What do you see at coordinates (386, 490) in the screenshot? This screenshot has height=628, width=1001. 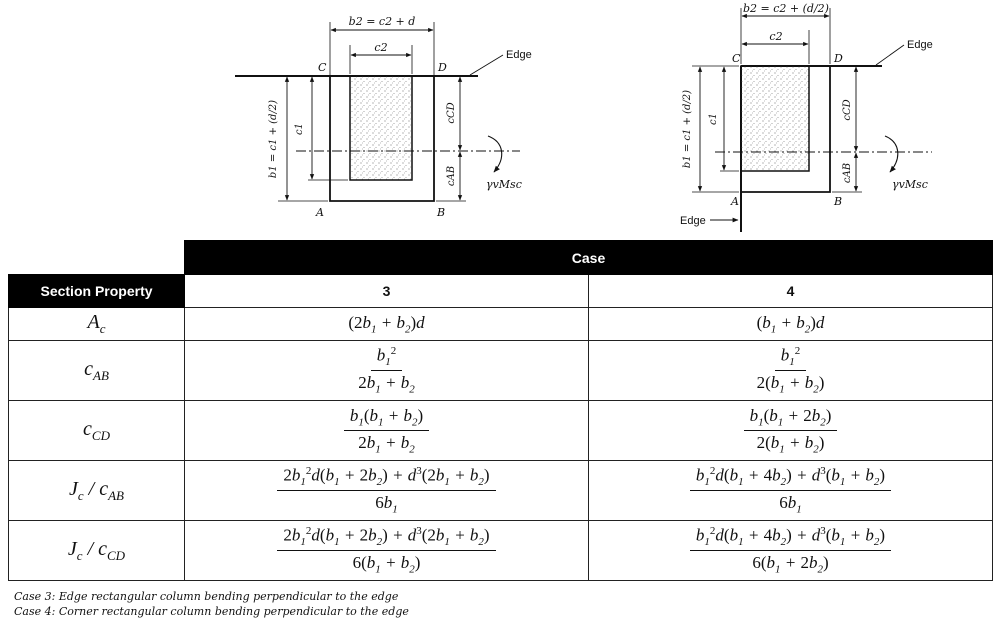 I see `formula-cell: 2b12d(b1 + 2b2) + d3(2b1 + b2) 6b1` at bounding box center [386, 490].